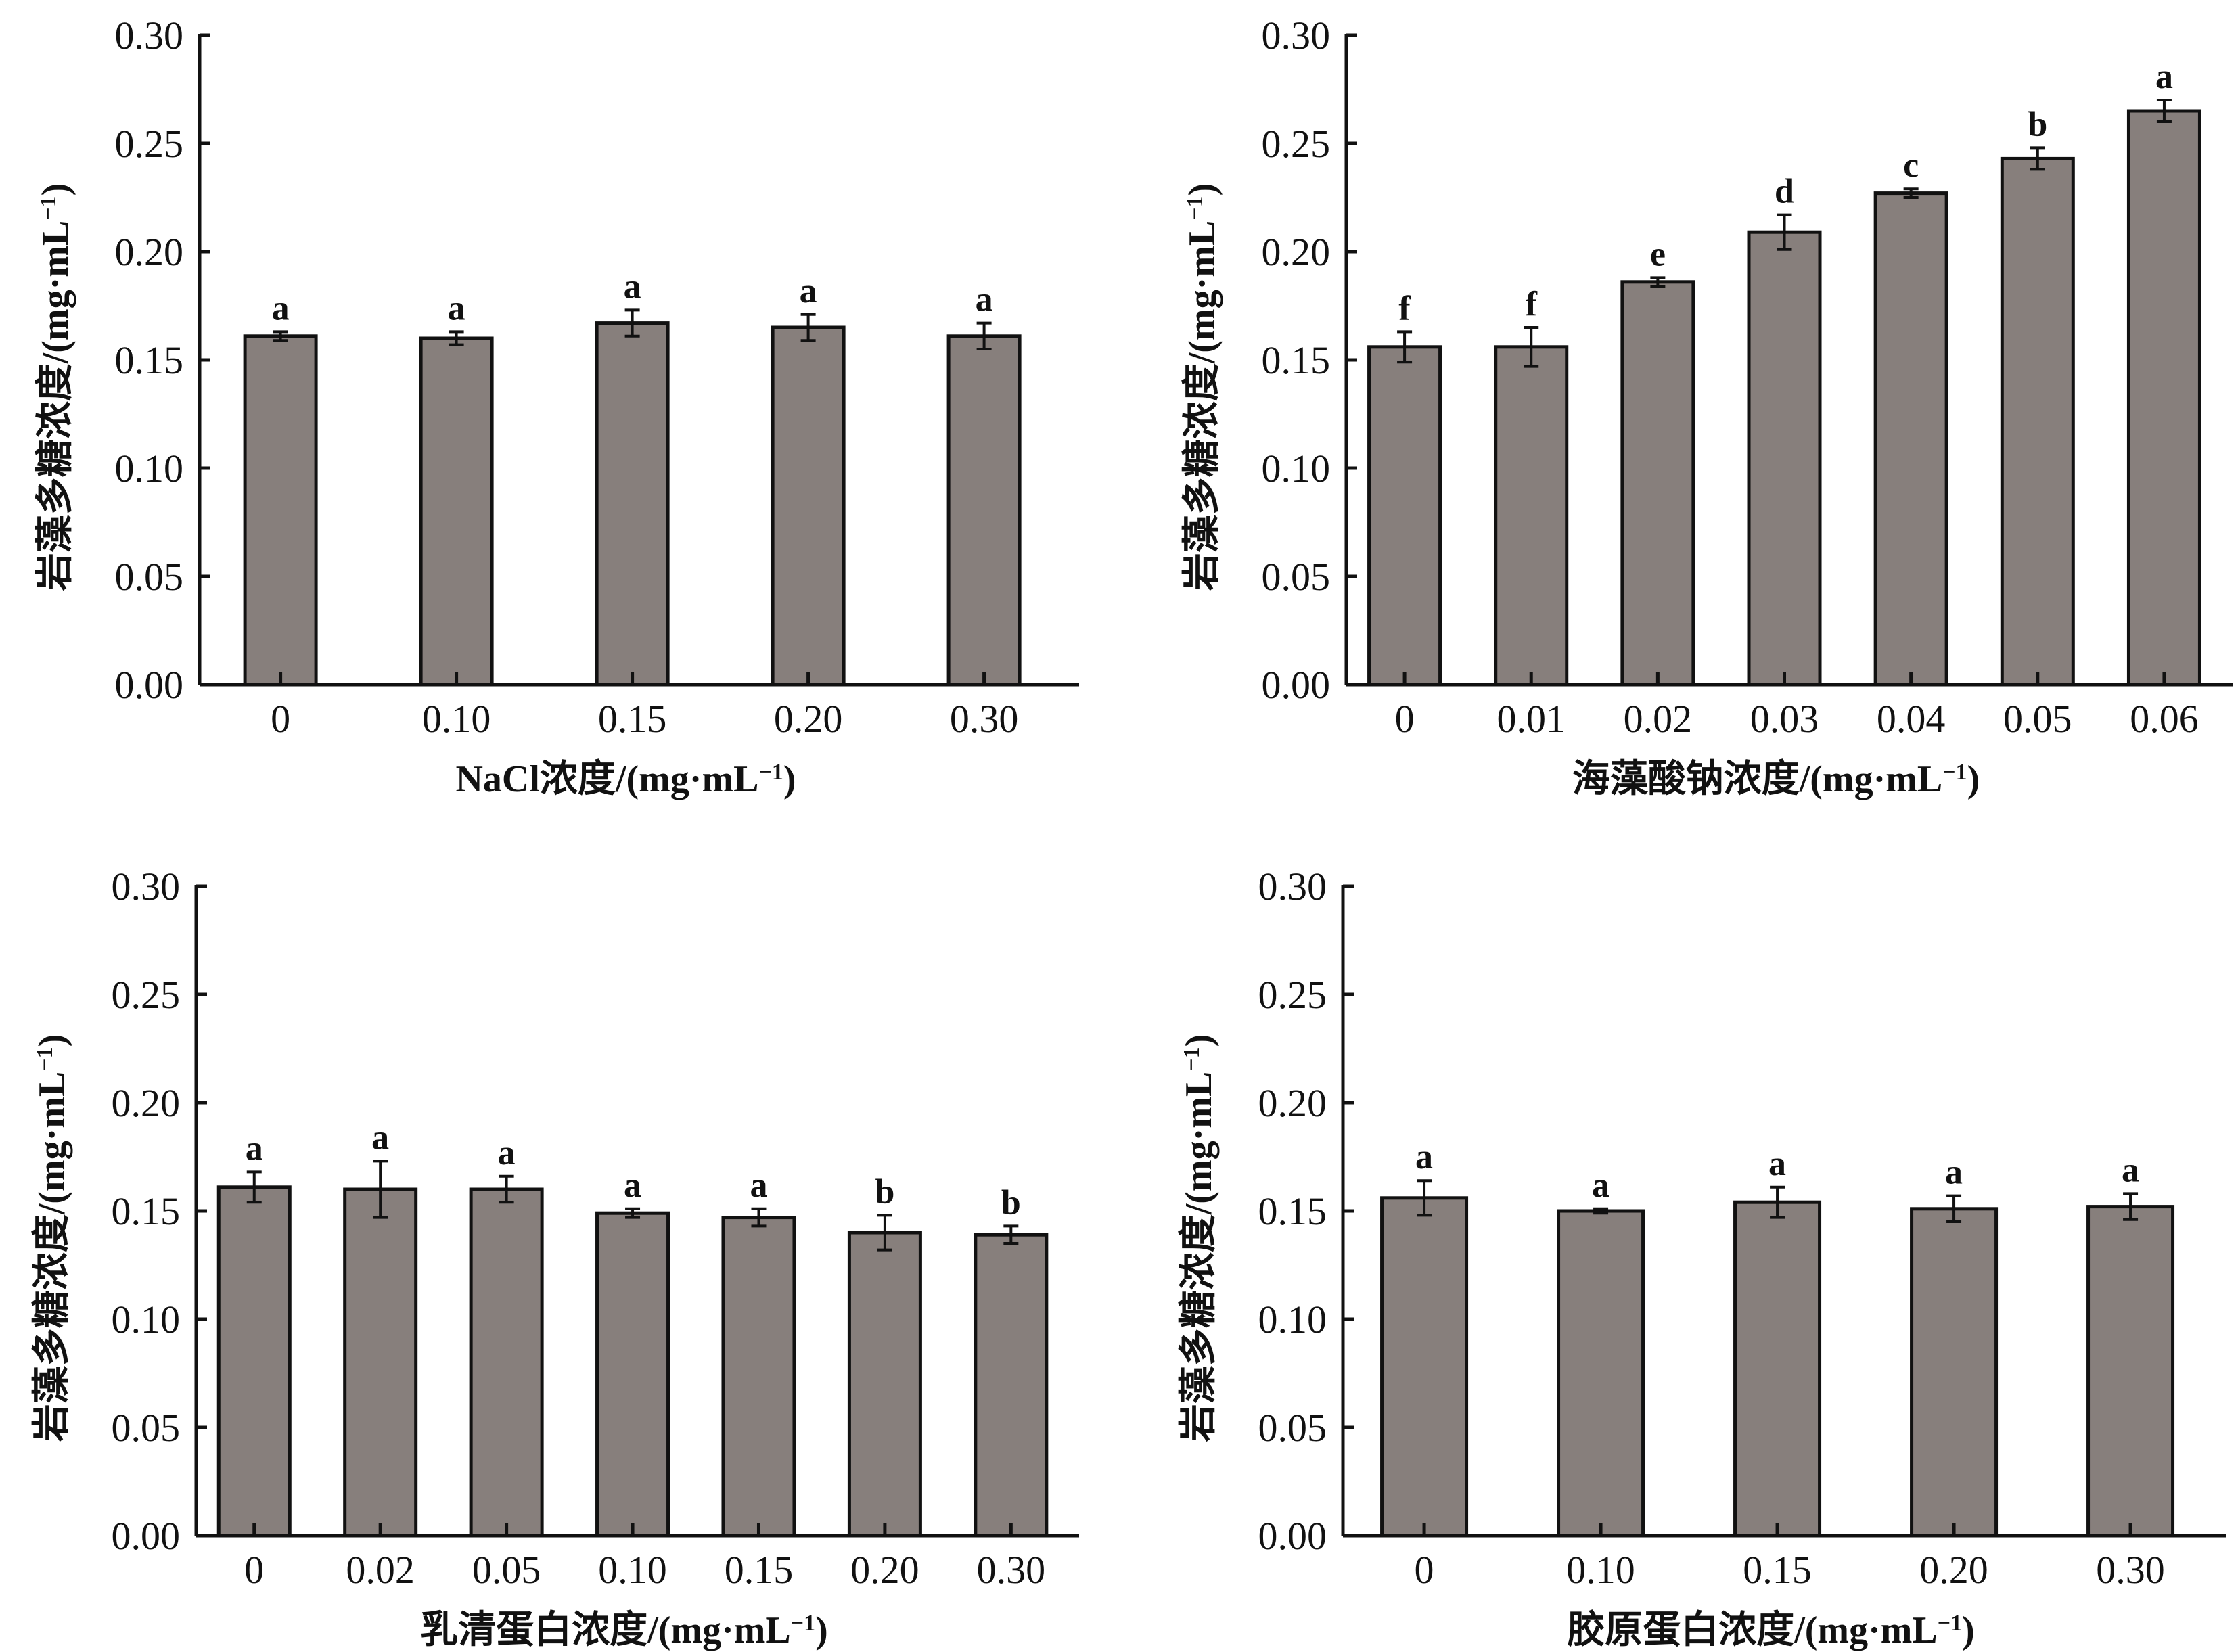 The image size is (2238, 1652). What do you see at coordinates (632, 719) in the screenshot?
I see `x-tick-label: 0.15` at bounding box center [632, 719].